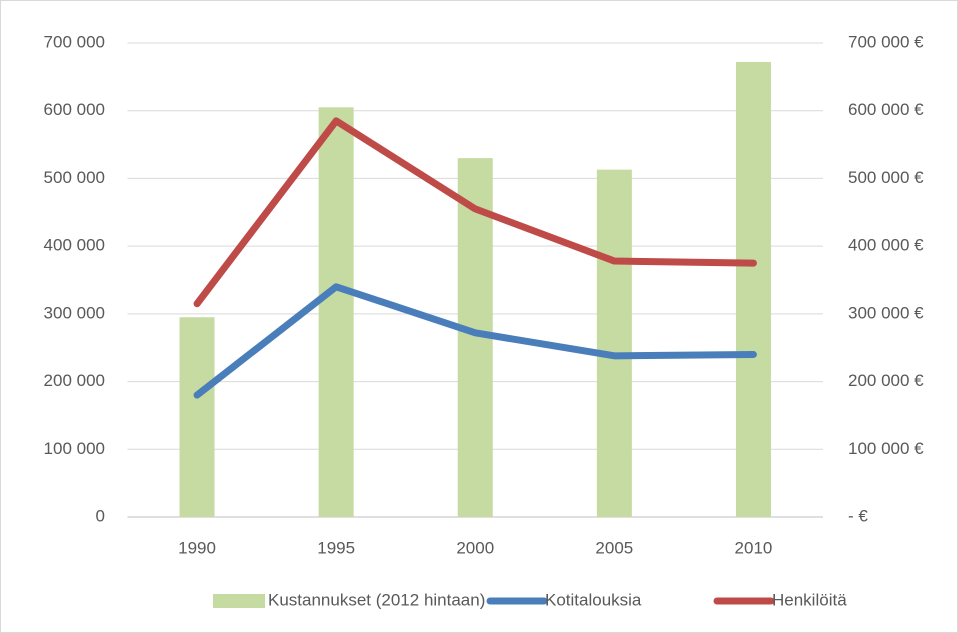 Image resolution: width=958 pixels, height=633 pixels. I want to click on y-tick-label: 200 000, so click(74, 380).